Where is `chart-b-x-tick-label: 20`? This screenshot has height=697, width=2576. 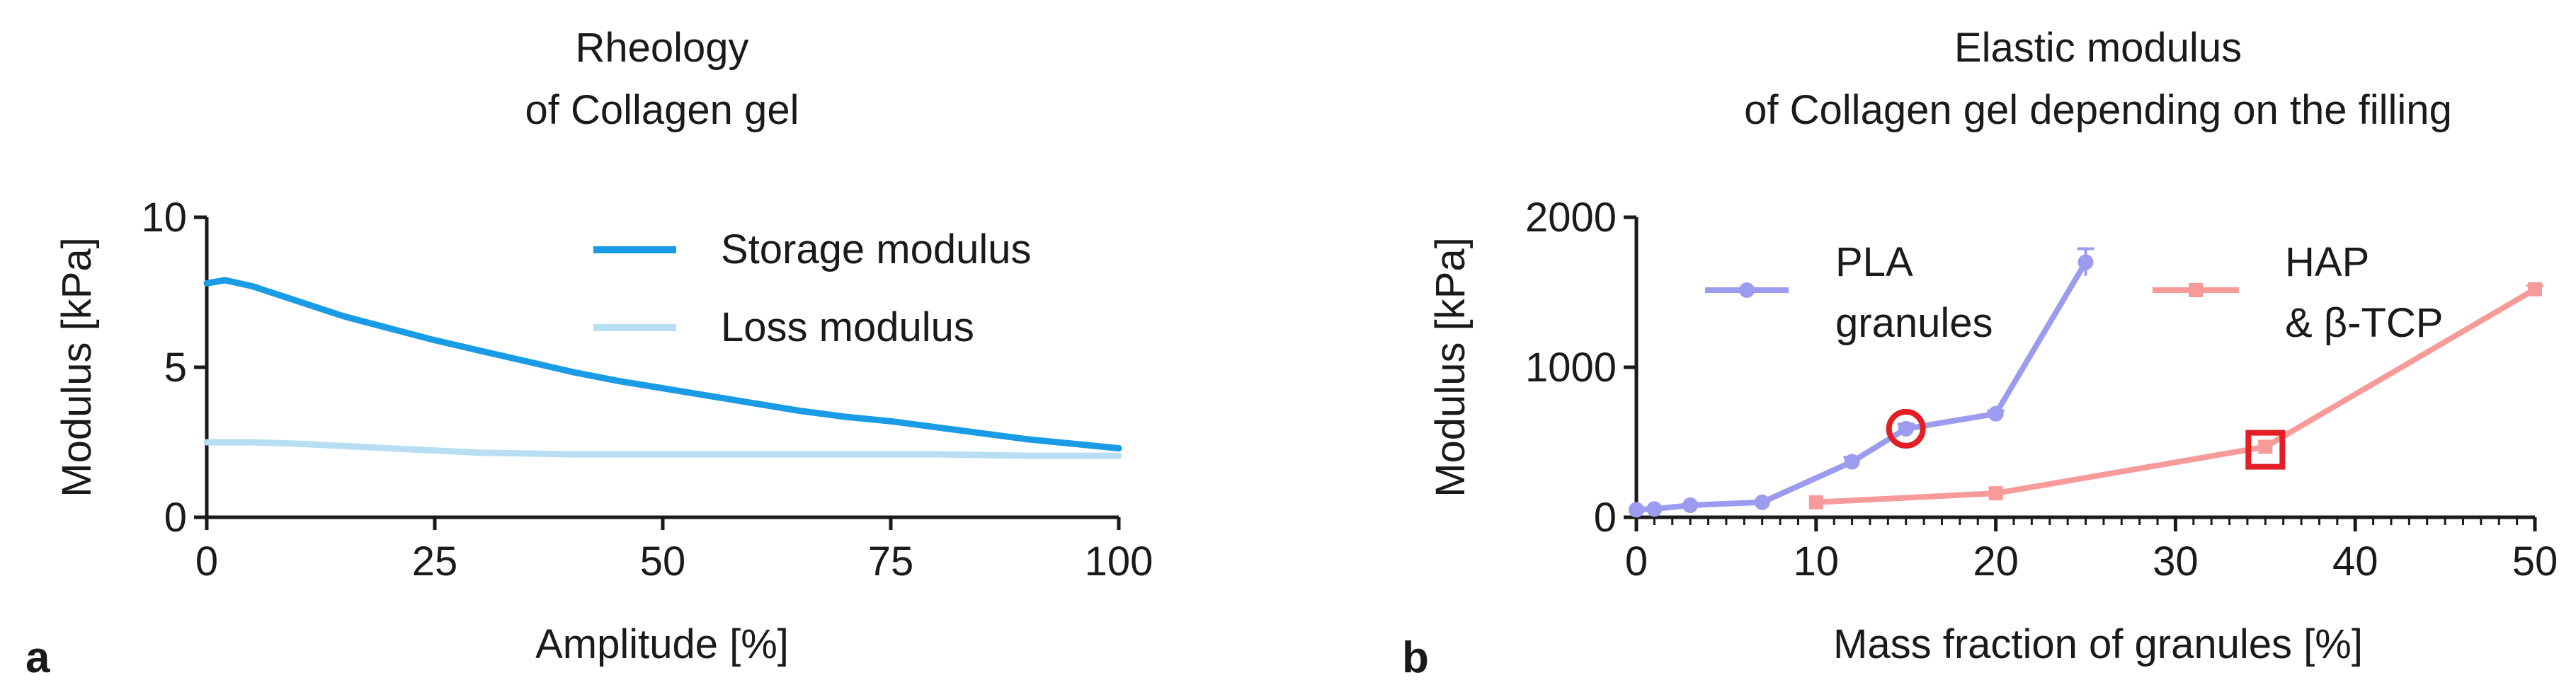 chart-b-x-tick-label: 20 is located at coordinates (1996, 561).